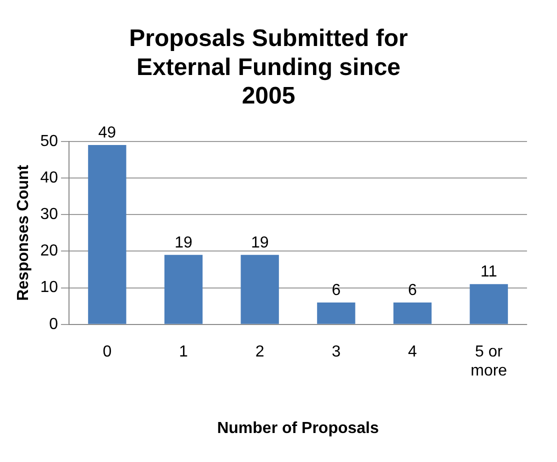 This screenshot has height=462, width=557. What do you see at coordinates (107, 351) in the screenshot?
I see `x-tick-label: 0` at bounding box center [107, 351].